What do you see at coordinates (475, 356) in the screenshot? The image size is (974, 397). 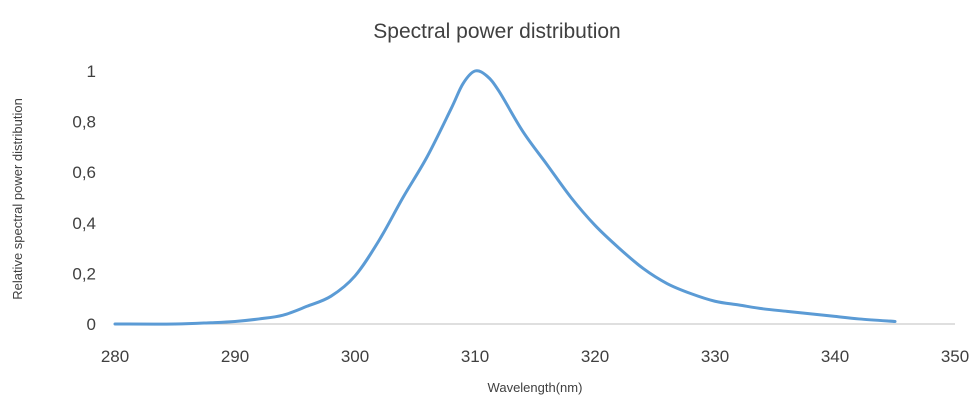 I see `x-tick-label: 310` at bounding box center [475, 356].